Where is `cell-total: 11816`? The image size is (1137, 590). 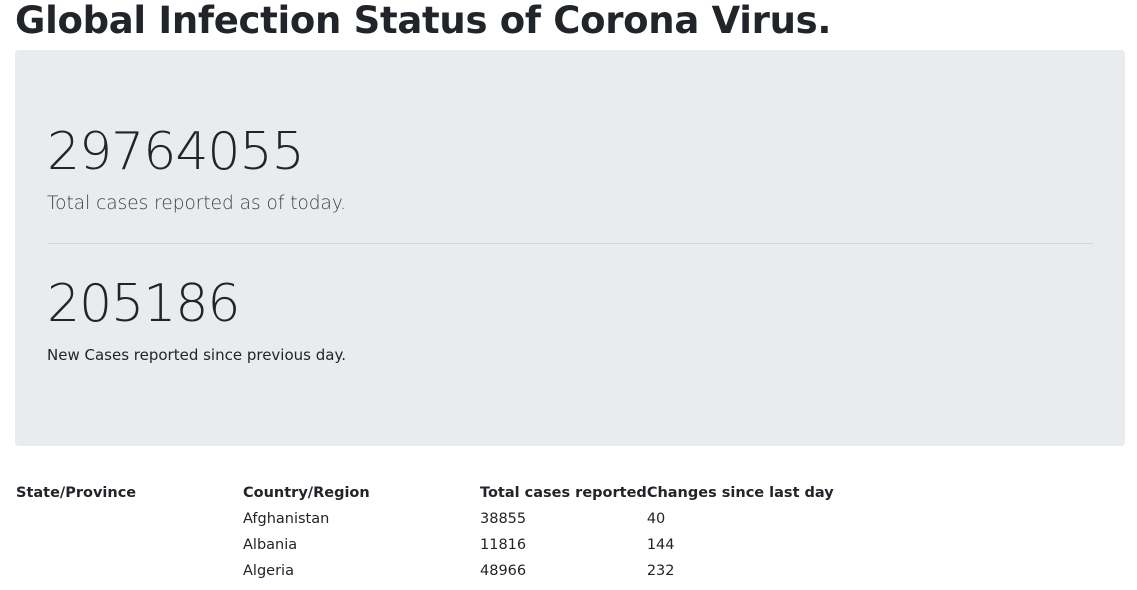
cell-total: 11816 is located at coordinates (503, 545).